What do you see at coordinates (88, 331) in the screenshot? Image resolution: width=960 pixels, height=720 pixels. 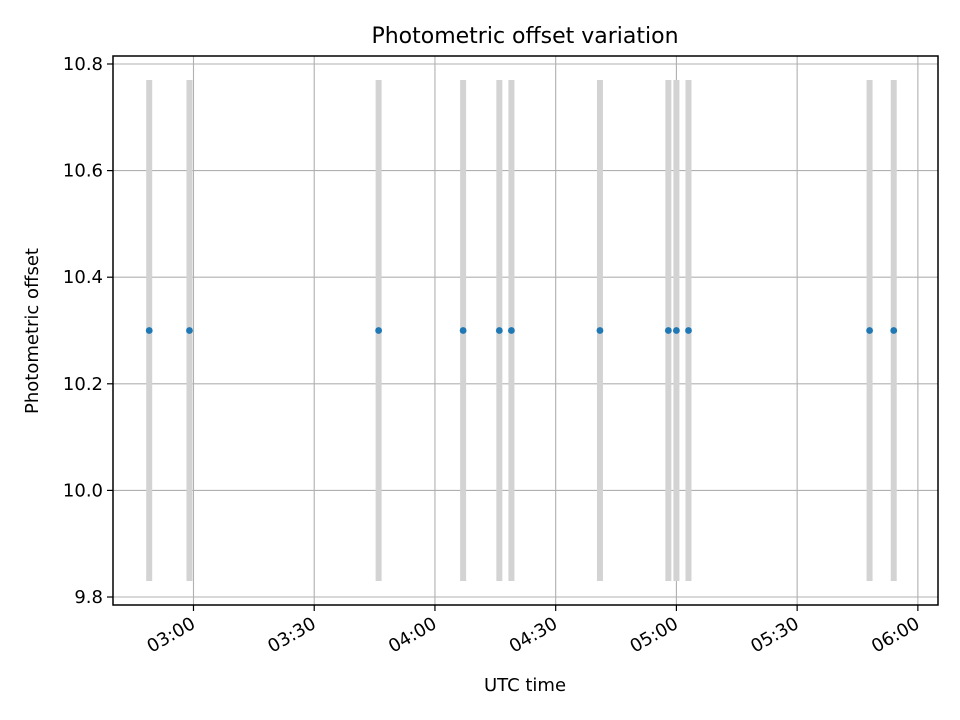 I see `y-axis-ticks: 9.8 10.0 10.2 10.4 10.6 10.8` at bounding box center [88, 331].